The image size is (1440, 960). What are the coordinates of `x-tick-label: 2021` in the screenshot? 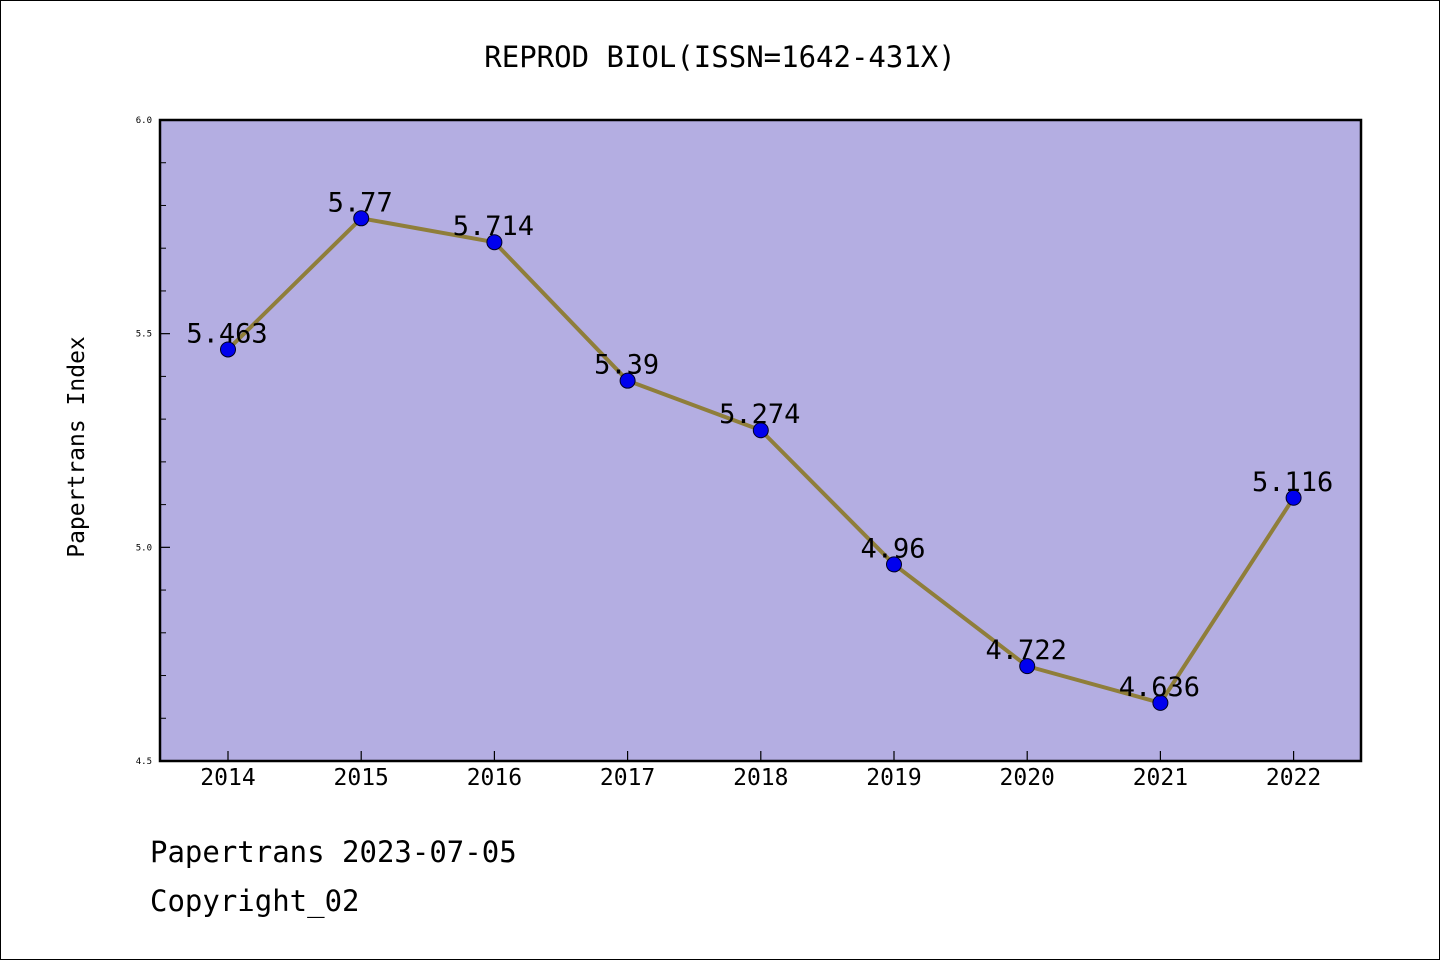 It's located at (1160, 778).